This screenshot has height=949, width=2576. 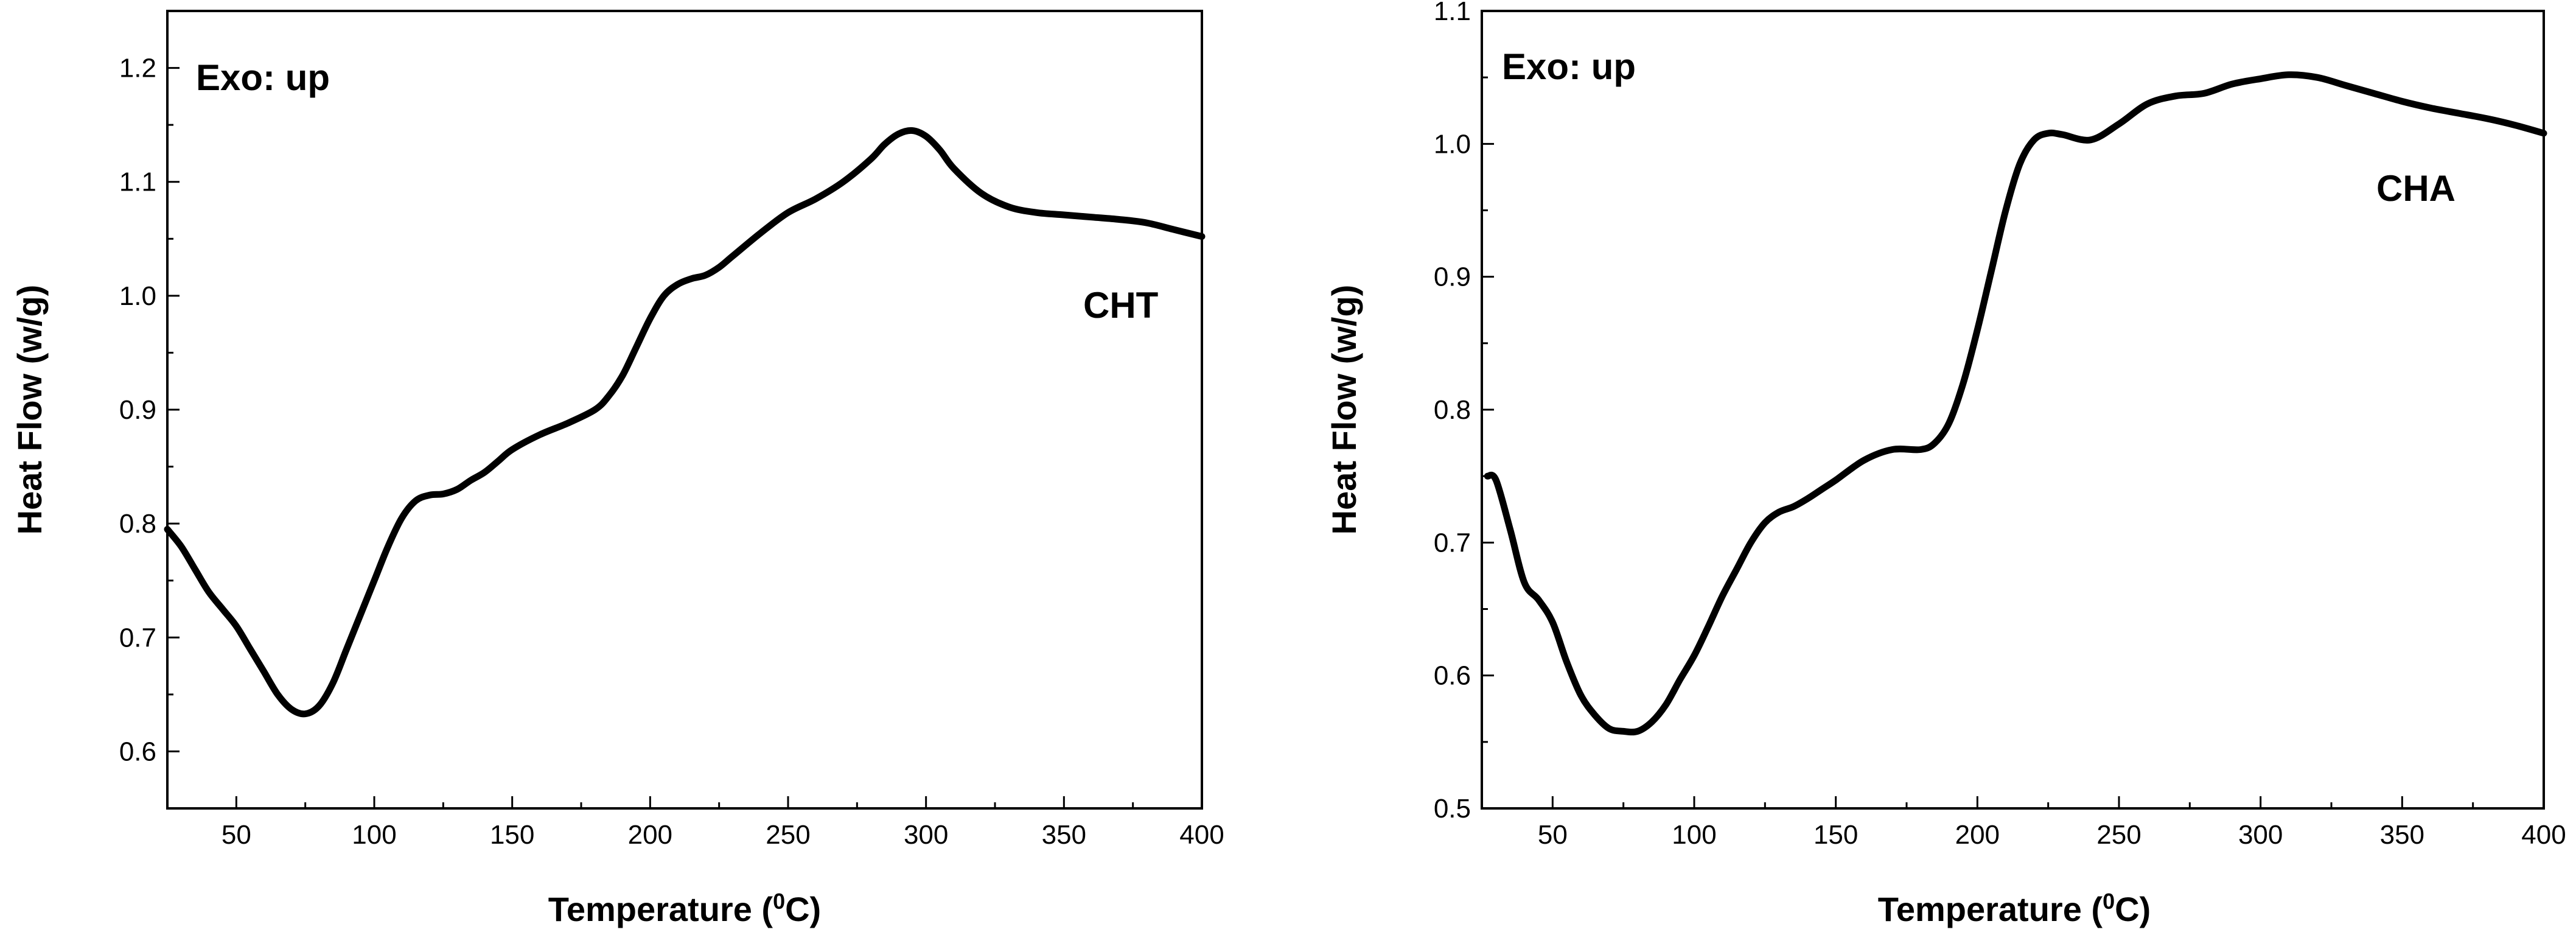 I want to click on y-tick-label: 1.2, so click(x=137, y=68).